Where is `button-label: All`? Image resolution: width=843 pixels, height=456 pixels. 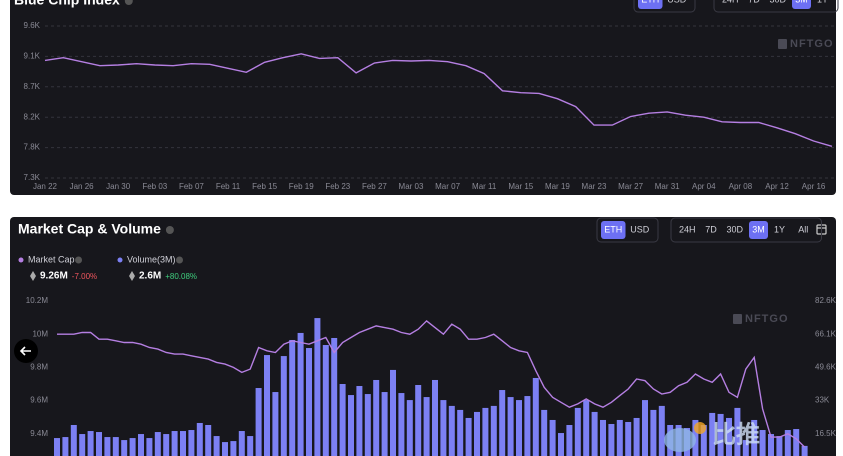
button-label: All is located at coordinates (803, 229).